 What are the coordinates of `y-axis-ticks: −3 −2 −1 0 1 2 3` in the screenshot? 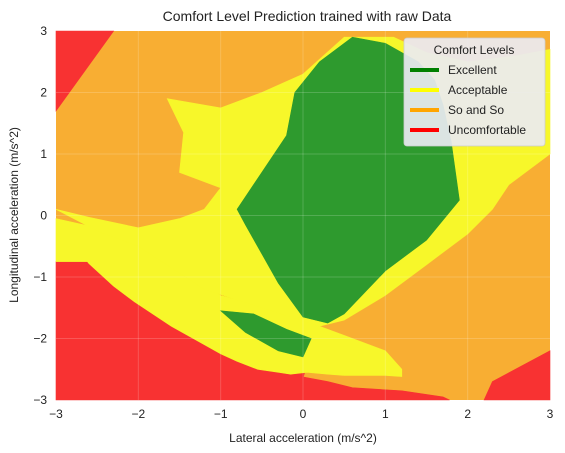 It's located at (40, 215).